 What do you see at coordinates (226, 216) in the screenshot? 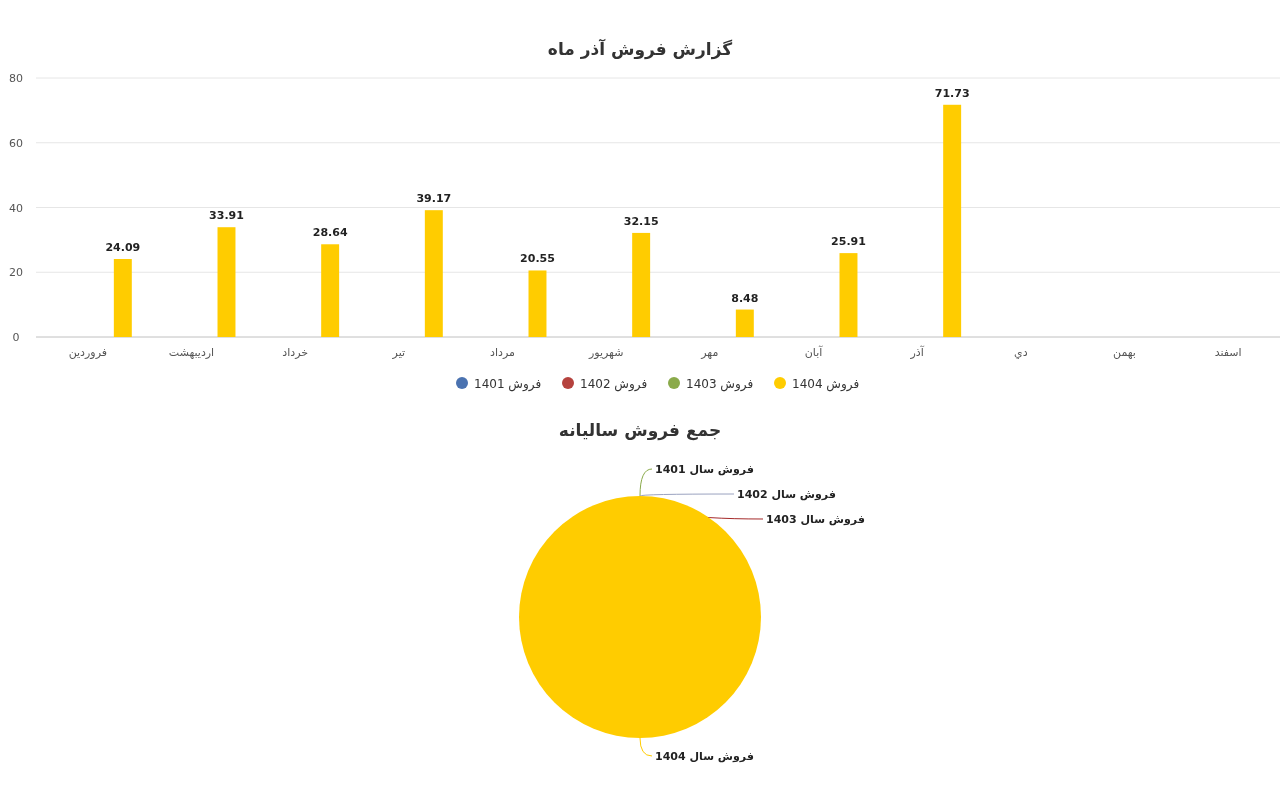
I see `data-label: 33.91` at bounding box center [226, 216].